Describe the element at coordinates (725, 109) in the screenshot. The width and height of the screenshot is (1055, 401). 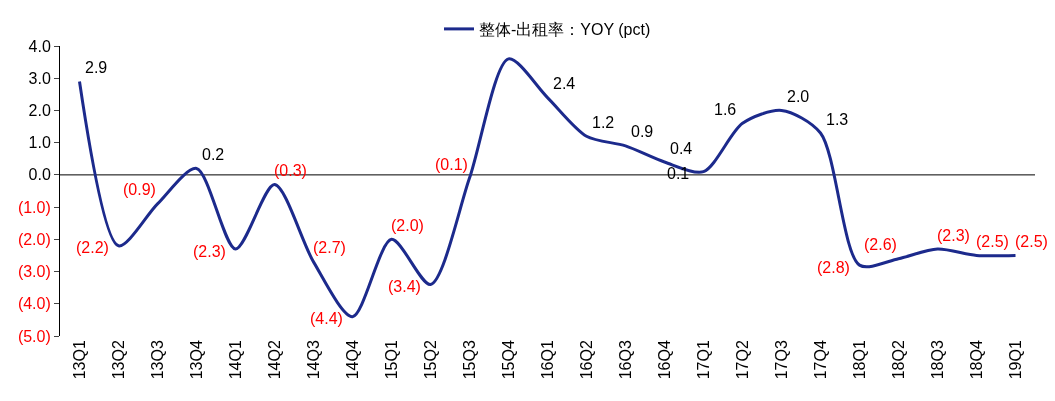
I see `data-label: 1.6` at that location.